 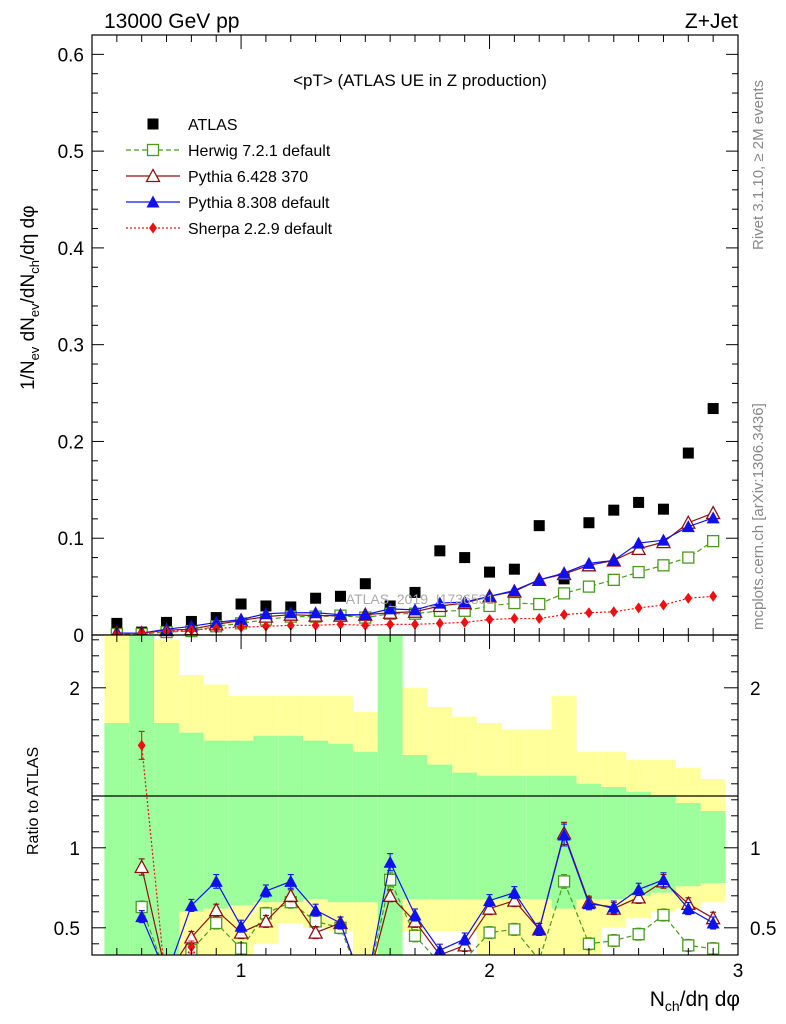 What do you see at coordinates (74, 689) in the screenshot?
I see `ratio-ytick-label: 2` at bounding box center [74, 689].